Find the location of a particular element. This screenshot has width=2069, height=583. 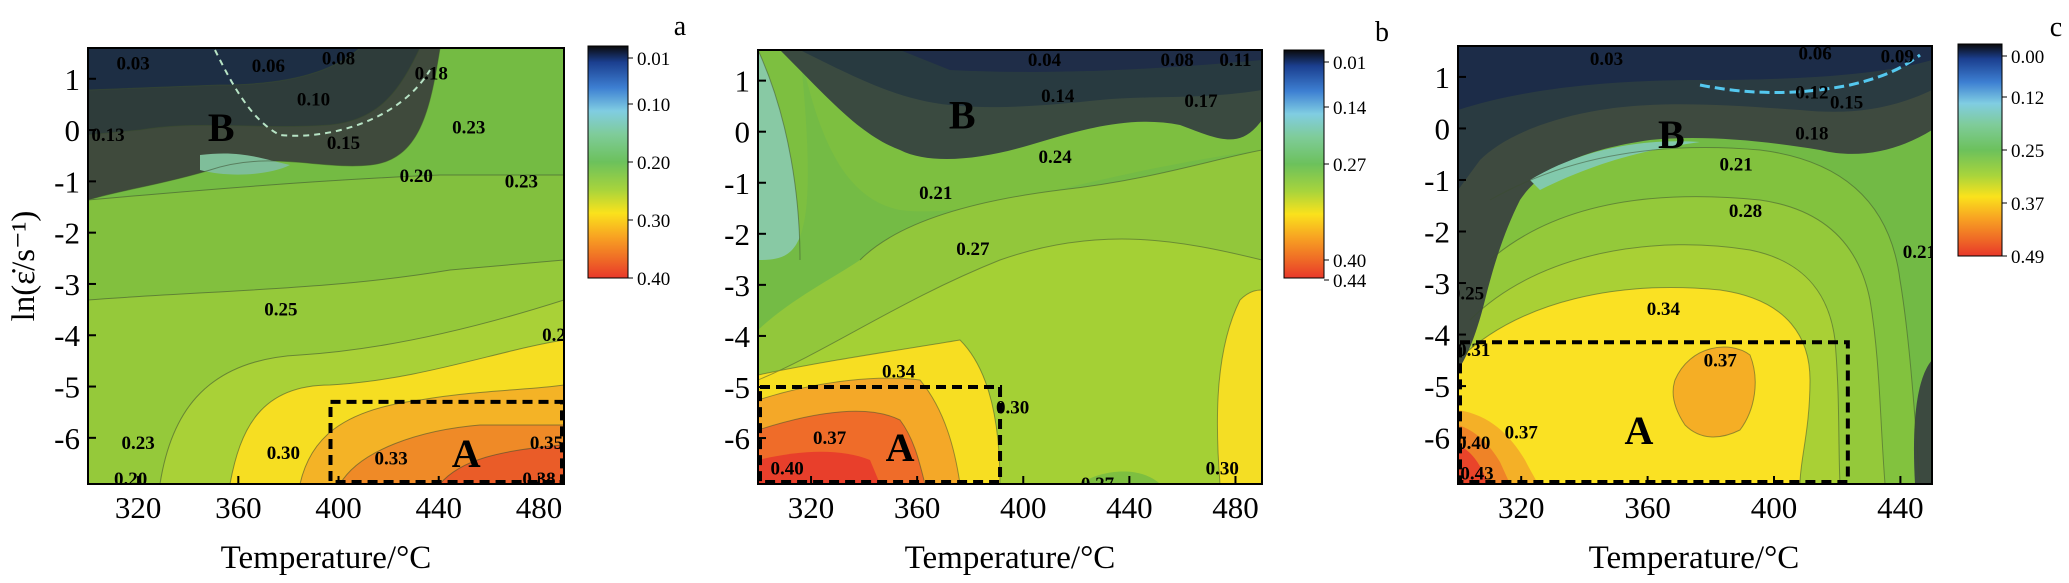

contour-label: 0.17 is located at coordinates (1201, 101).